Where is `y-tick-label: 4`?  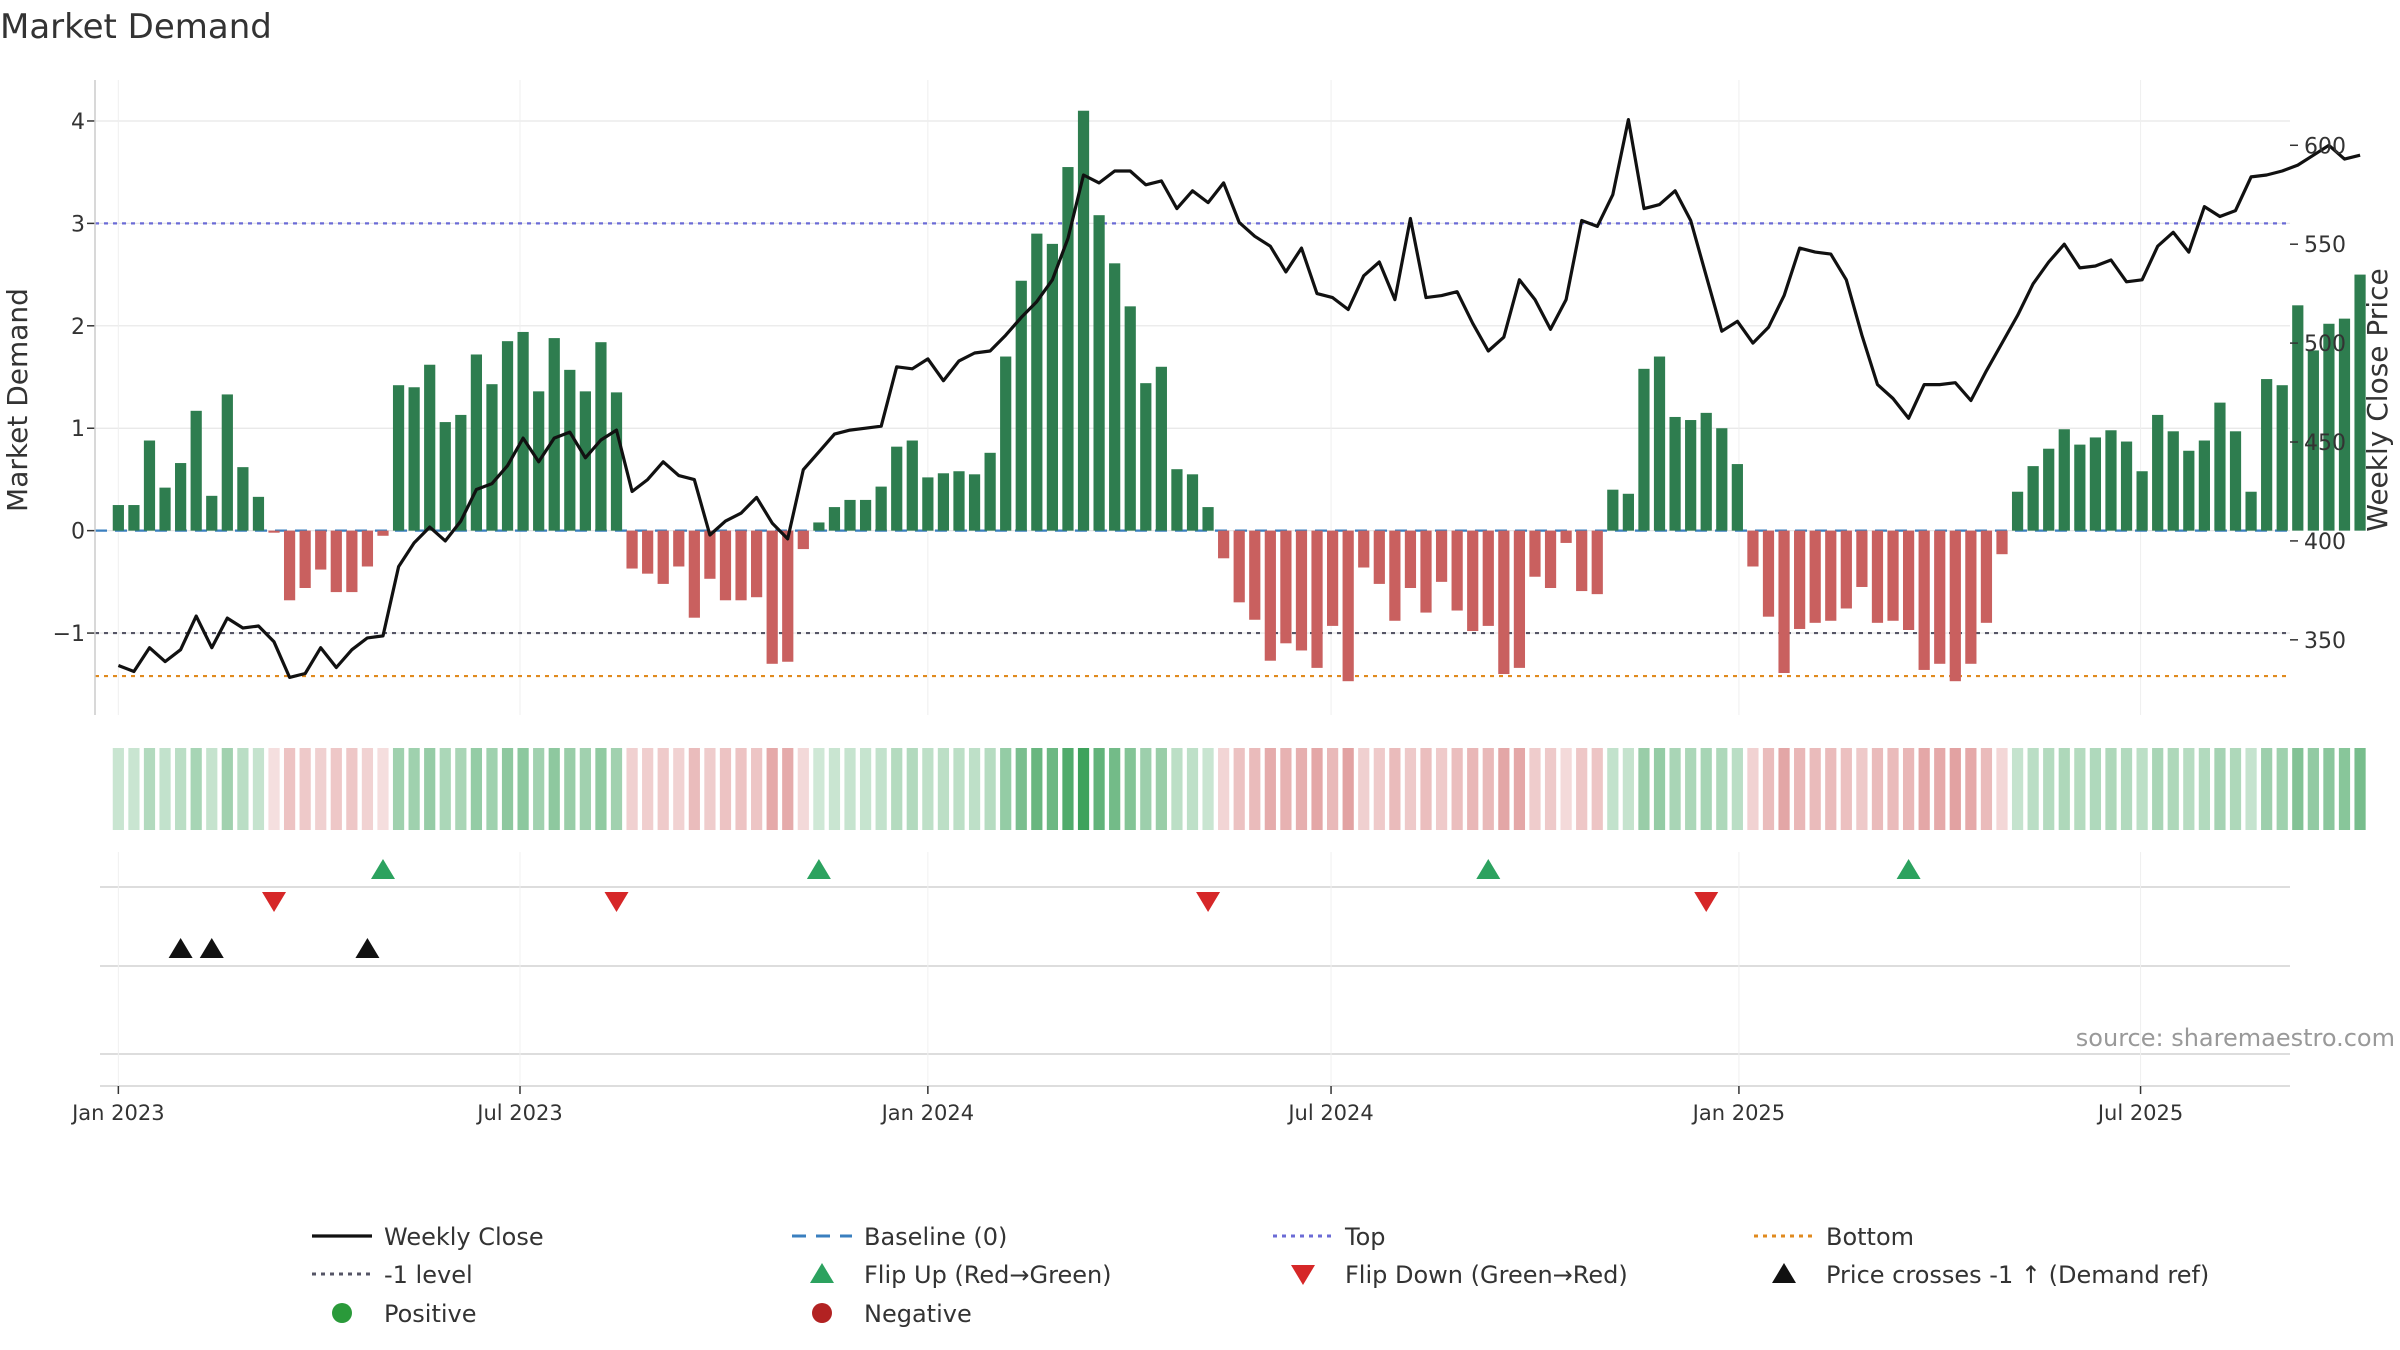 y-tick-label: 4 is located at coordinates (78, 122).